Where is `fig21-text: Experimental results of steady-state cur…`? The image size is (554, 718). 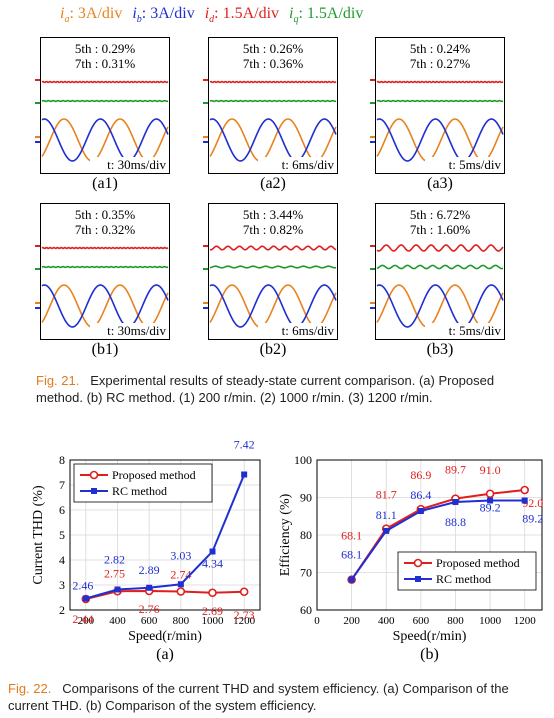
fig21-text: Experimental results of steady-state cur… is located at coordinates (265, 389).